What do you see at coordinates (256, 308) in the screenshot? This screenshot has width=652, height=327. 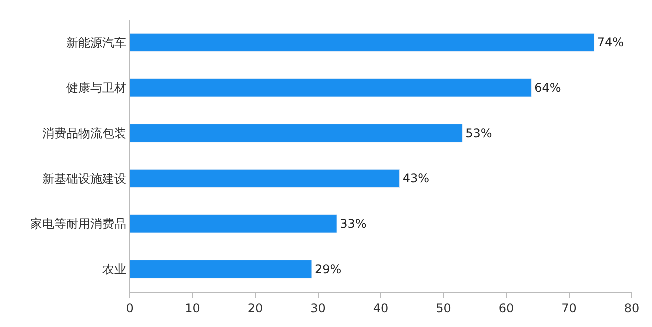 I see `x-tick-label: 20` at bounding box center [256, 308].